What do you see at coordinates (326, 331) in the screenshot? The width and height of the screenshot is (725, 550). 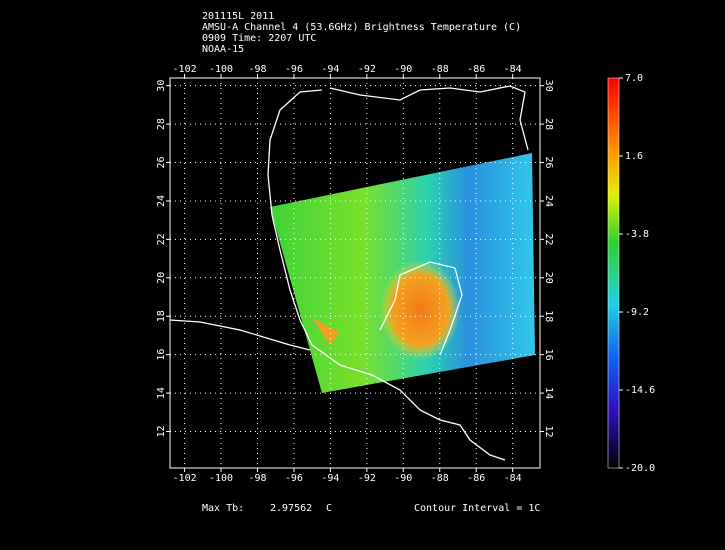 I see `warm-patch` at bounding box center [326, 331].